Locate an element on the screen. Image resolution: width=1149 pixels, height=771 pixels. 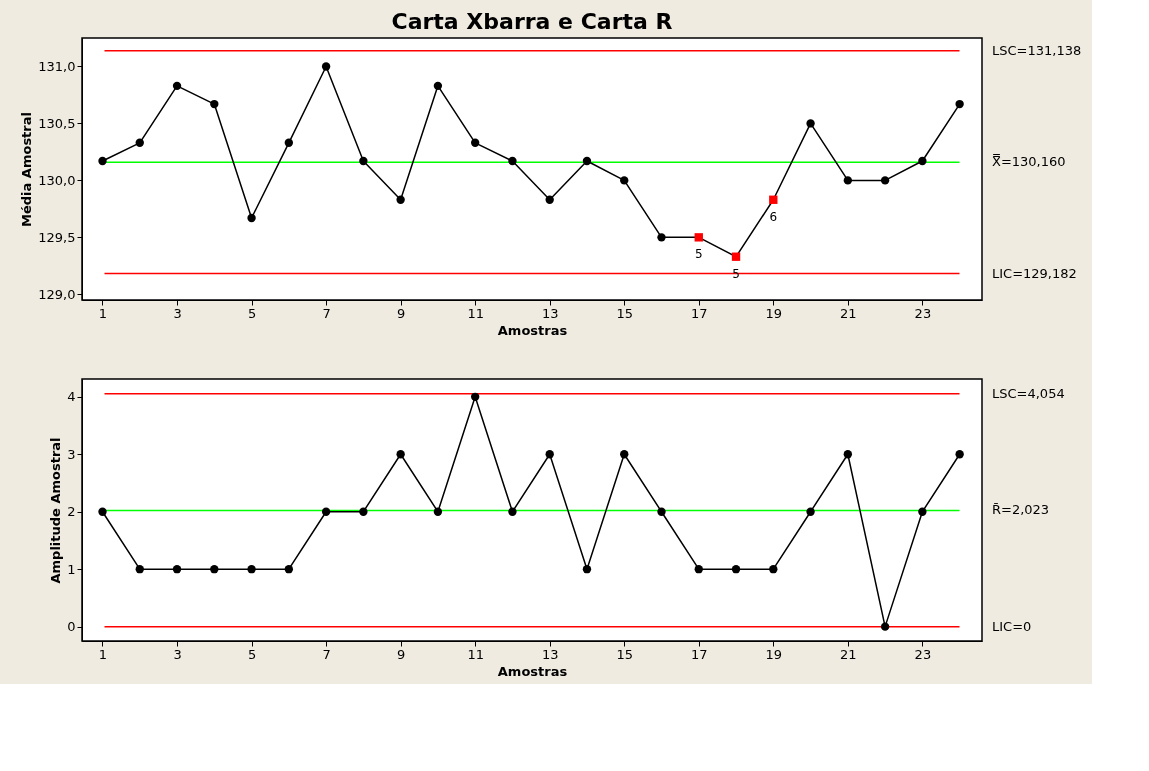
y-tick-label: 3 is located at coordinates (71, 454).